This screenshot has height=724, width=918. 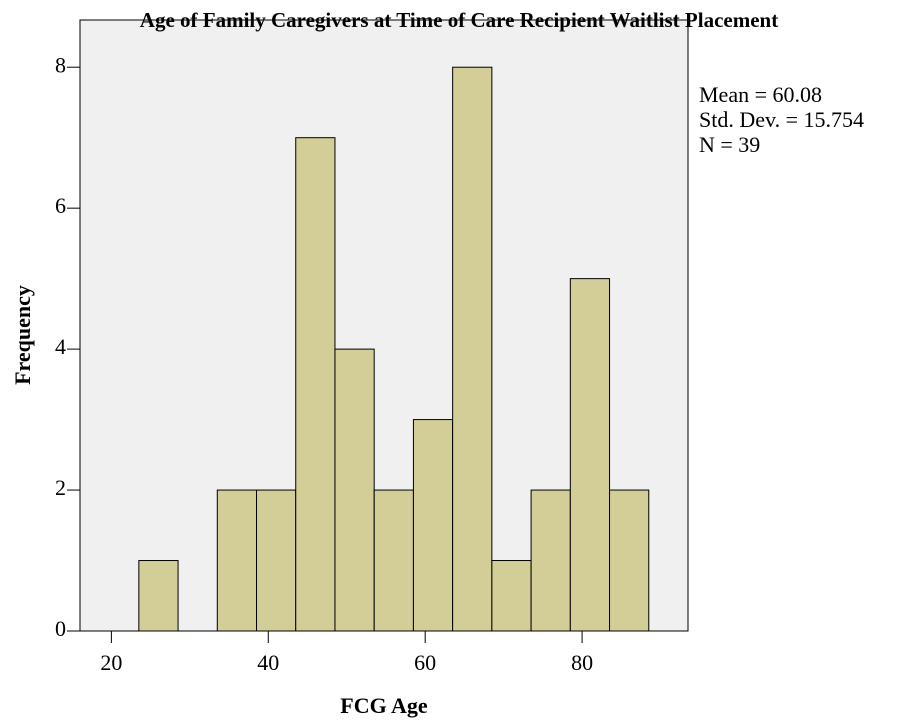 I want to click on x-axis-label: FCG Age, so click(x=384, y=705).